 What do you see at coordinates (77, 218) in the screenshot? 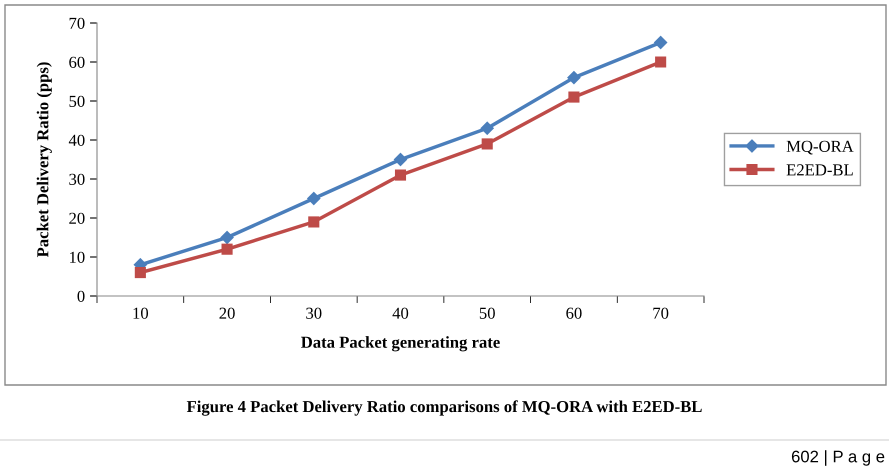
I see `y-tick-label: 20` at bounding box center [77, 218].